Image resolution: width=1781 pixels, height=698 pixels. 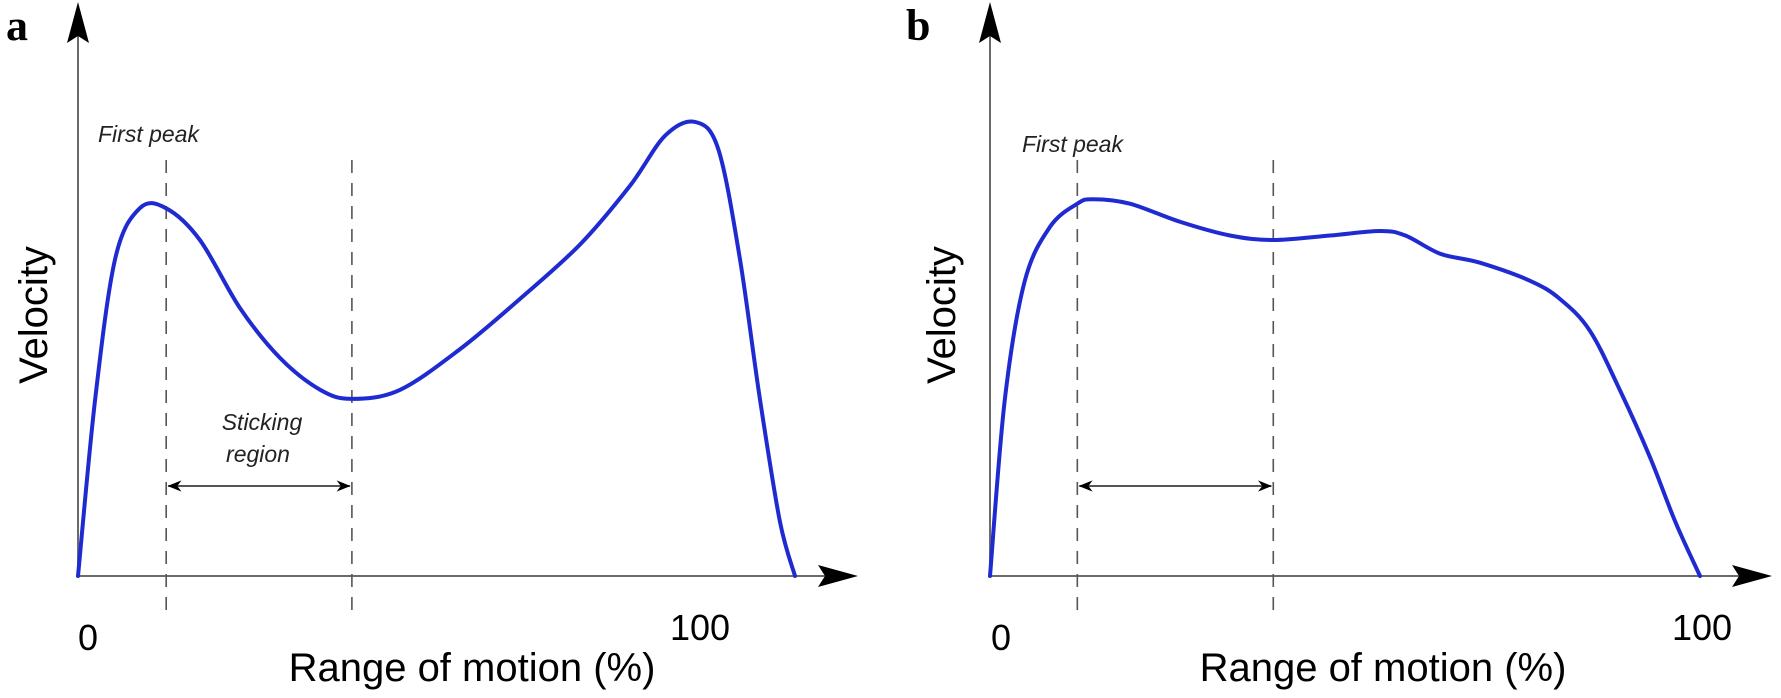 I want to click on reference-lines-b, so click(x=1175, y=386).